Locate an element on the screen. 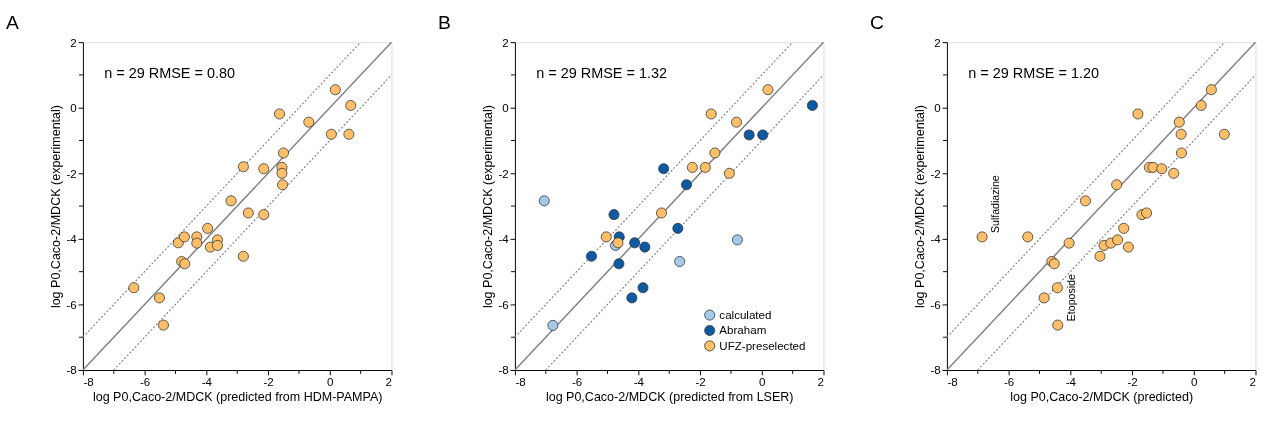  legend-label: calculated is located at coordinates (745, 314).